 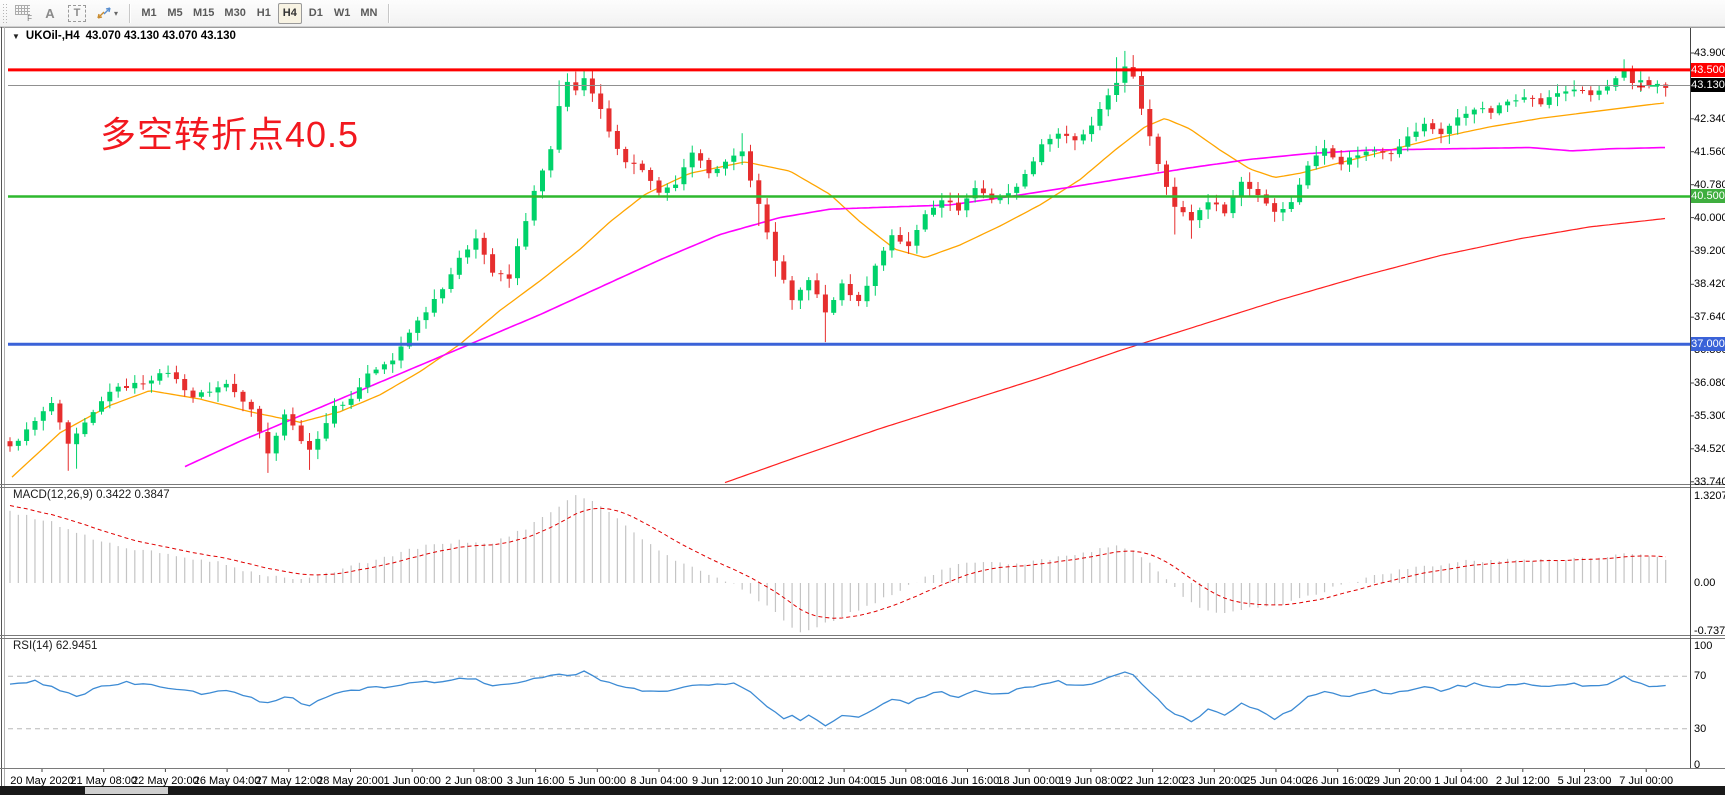 What do you see at coordinates (1709, 416) in the screenshot?
I see `price-tick-label: 35.300` at bounding box center [1709, 416].